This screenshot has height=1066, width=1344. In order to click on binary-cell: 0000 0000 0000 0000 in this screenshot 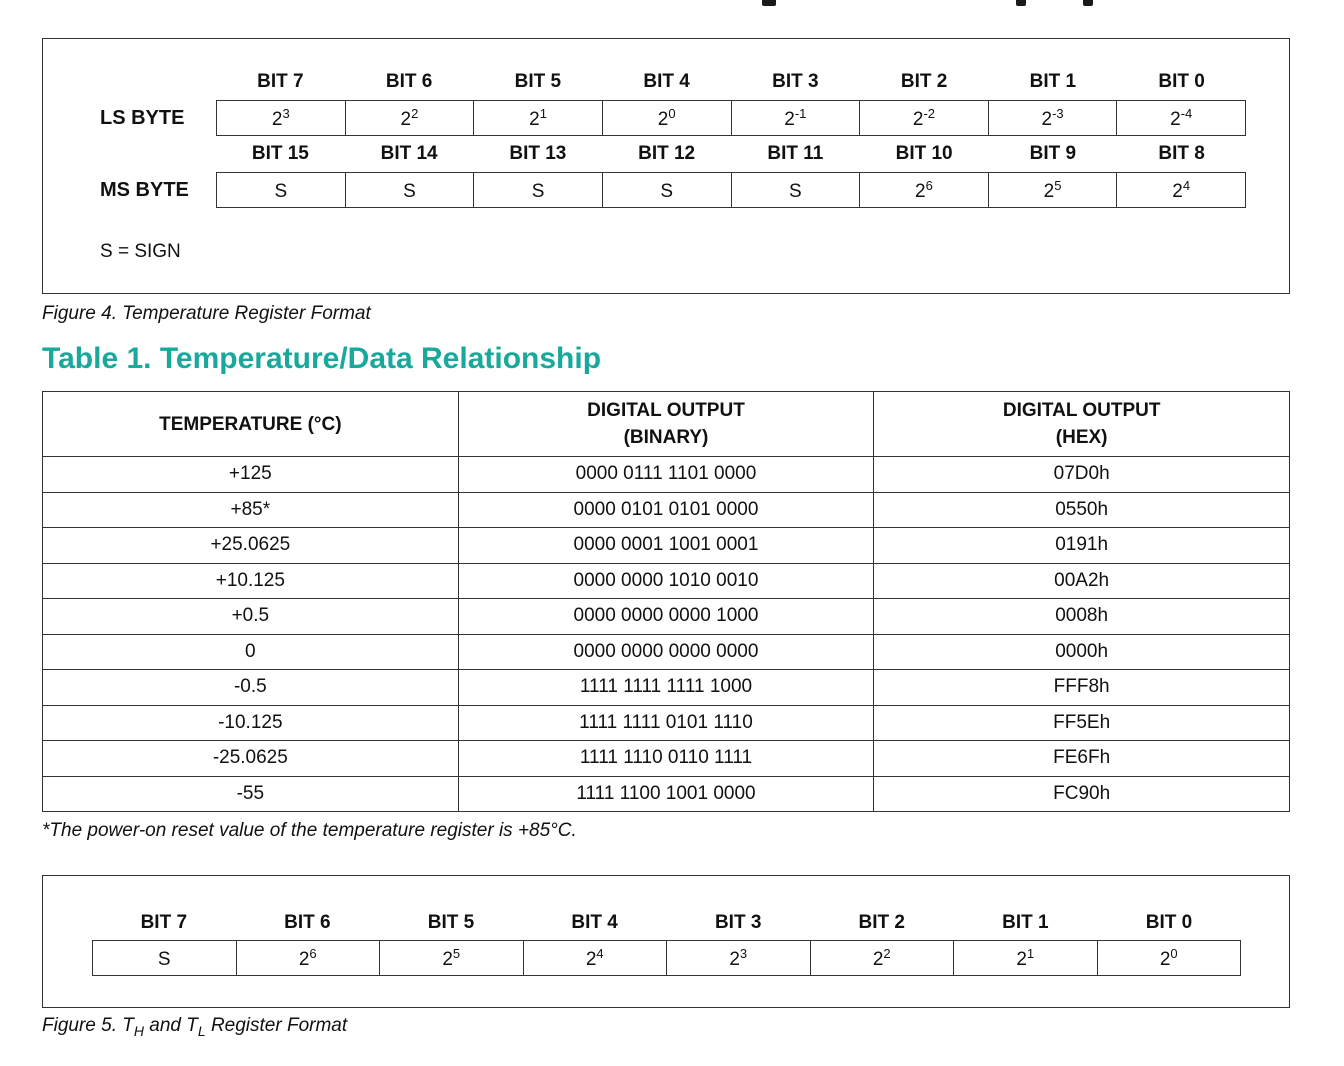, I will do `click(666, 651)`.